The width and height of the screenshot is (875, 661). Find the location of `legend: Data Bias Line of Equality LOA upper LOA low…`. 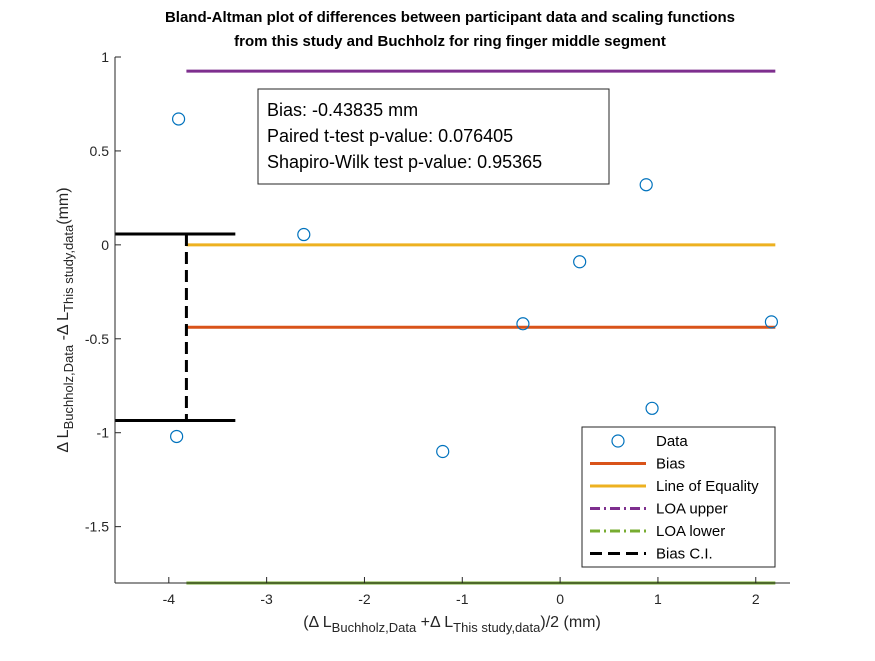

legend: Data Bias Line of Equality LOA upper LOA low… is located at coordinates (678, 497).